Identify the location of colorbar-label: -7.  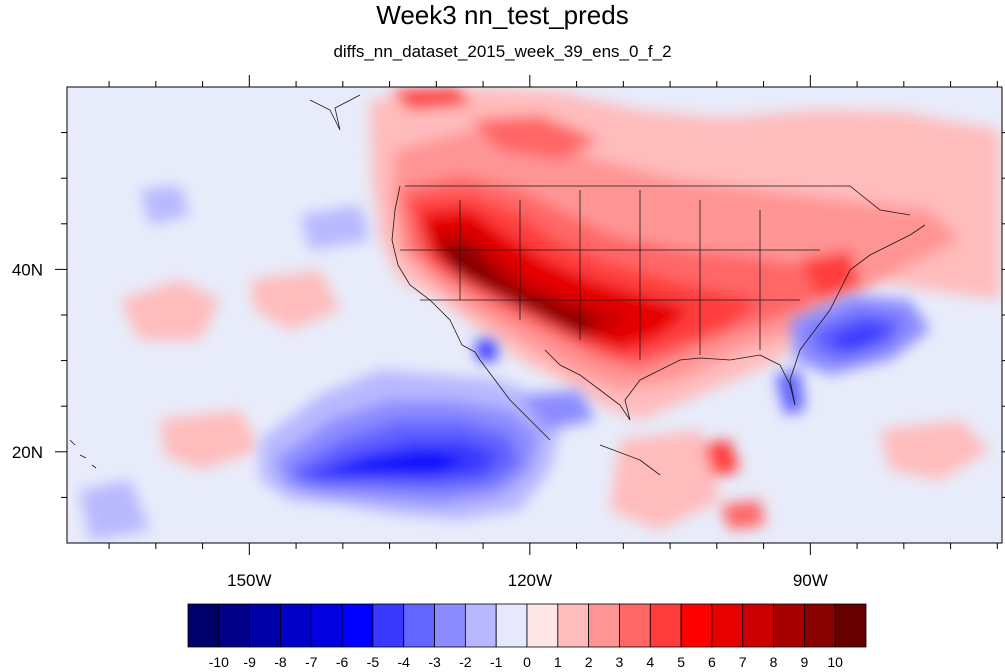
(311, 662).